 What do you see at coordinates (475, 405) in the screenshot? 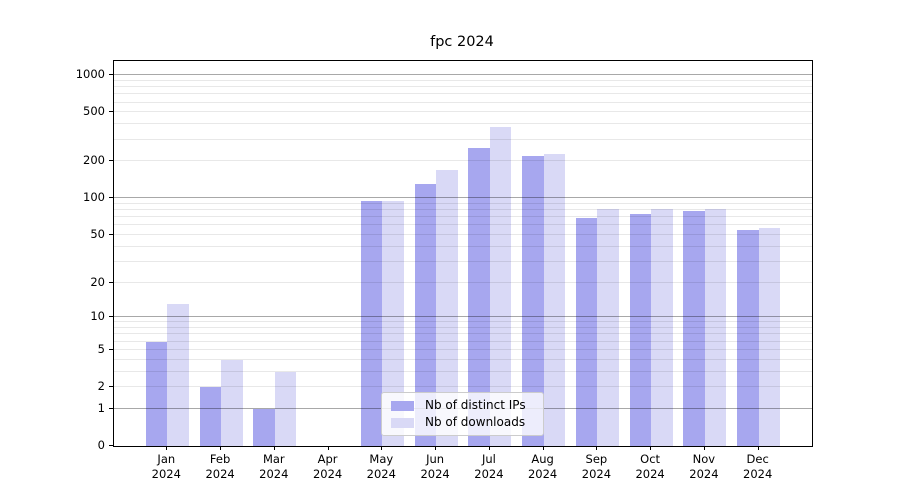
I see `legend-label-distinct-ips: Nb of distinct IPs` at bounding box center [475, 405].